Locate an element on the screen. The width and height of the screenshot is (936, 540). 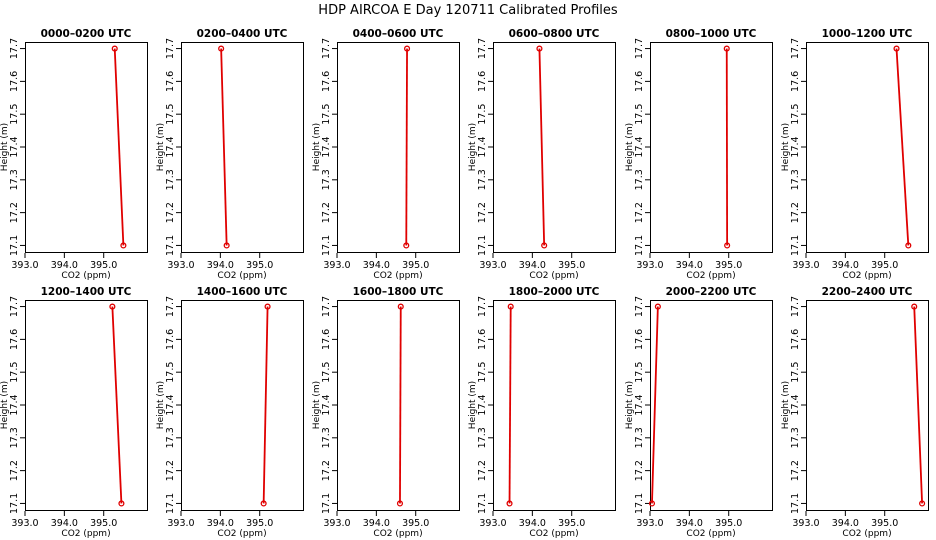
panel-title: 2200–2400 UTC is located at coordinates (867, 292).